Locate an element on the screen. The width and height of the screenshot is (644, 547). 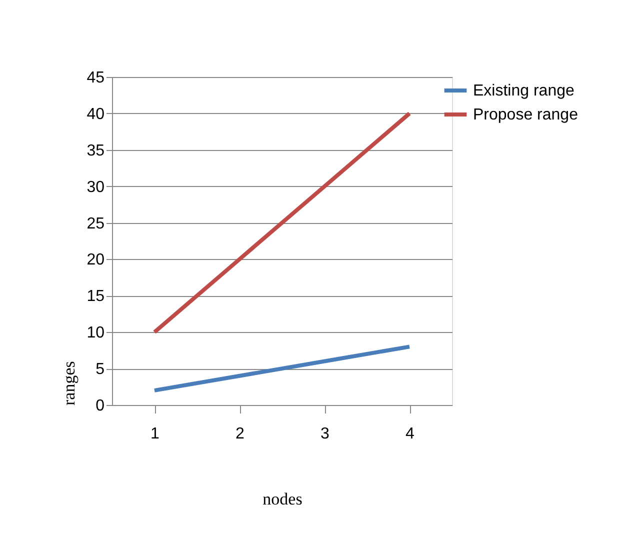
legend-label: Propose range is located at coordinates (525, 115).